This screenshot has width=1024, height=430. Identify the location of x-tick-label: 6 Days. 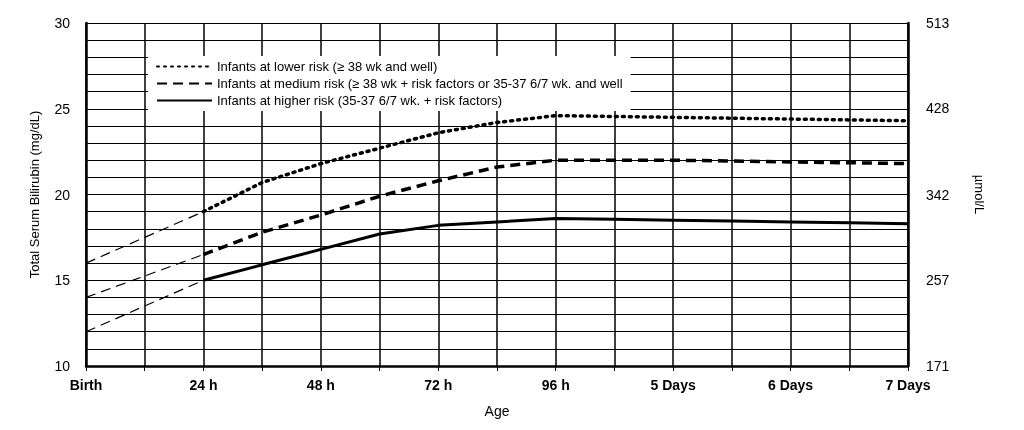
(790, 385).